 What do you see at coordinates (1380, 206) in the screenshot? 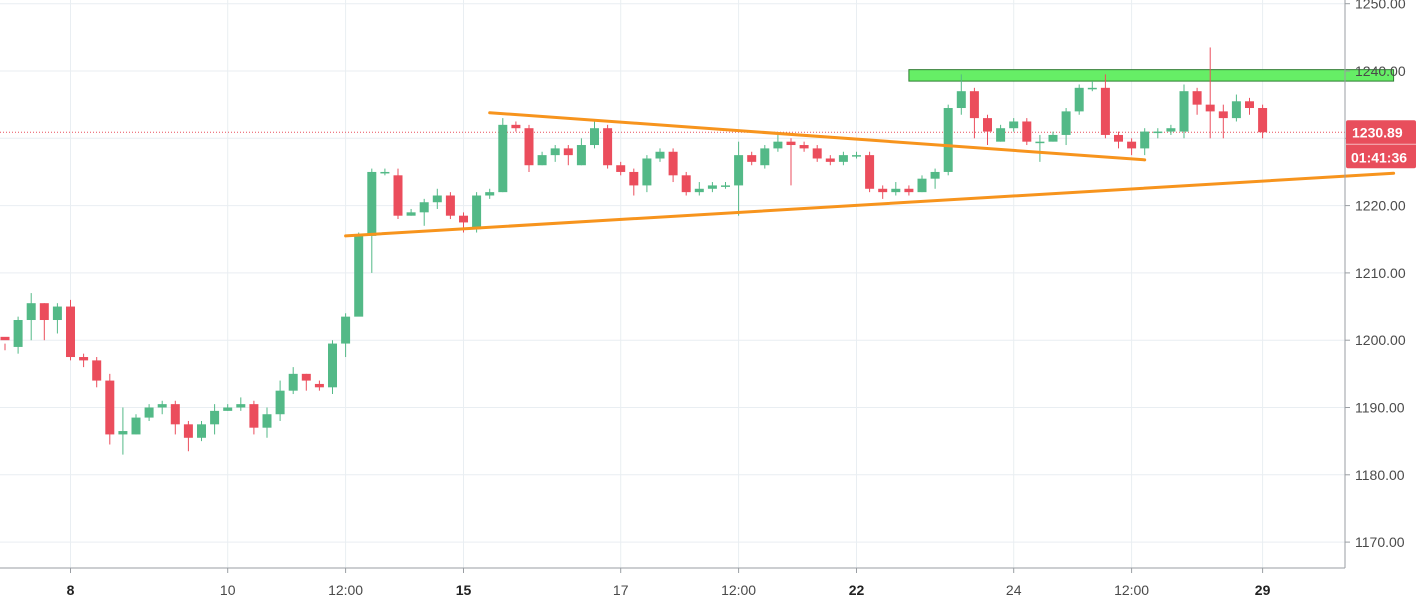
I see `y-tick-label: 1220.00` at bounding box center [1380, 206].